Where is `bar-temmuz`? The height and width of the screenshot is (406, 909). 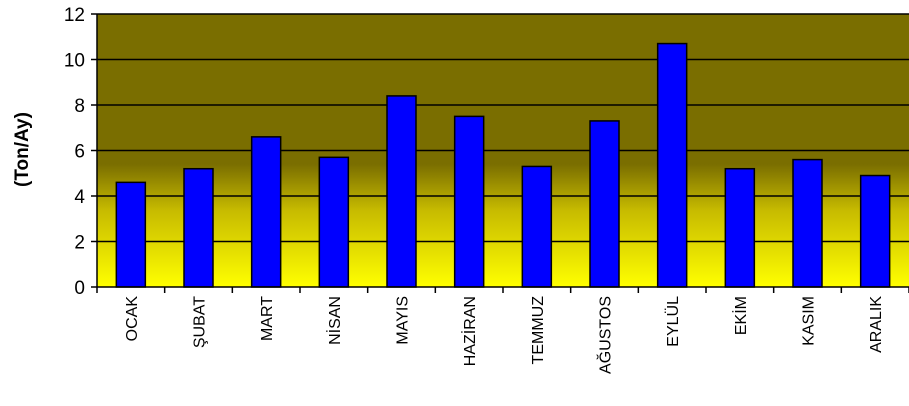 bar-temmuz is located at coordinates (537, 226).